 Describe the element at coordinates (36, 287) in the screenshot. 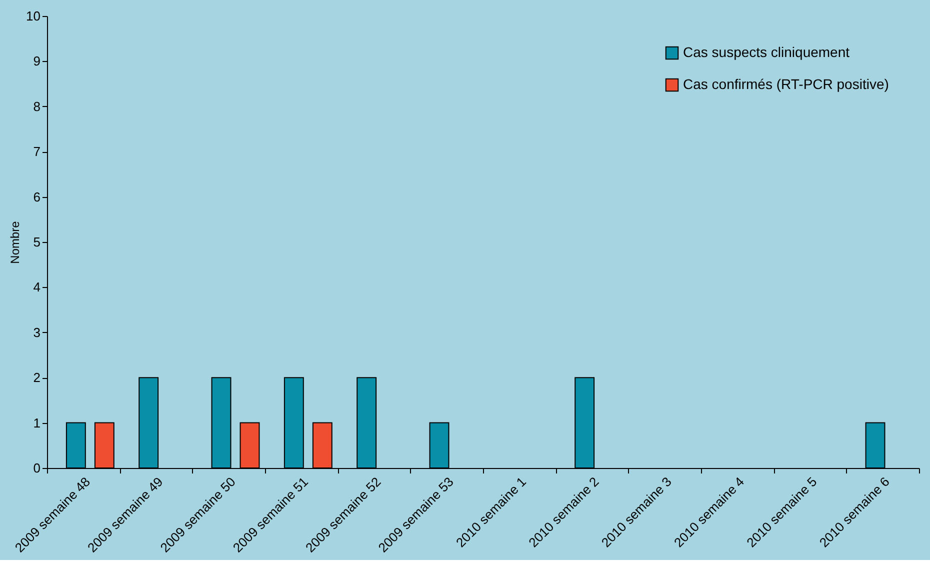

I see `y-tick-label: 4` at that location.